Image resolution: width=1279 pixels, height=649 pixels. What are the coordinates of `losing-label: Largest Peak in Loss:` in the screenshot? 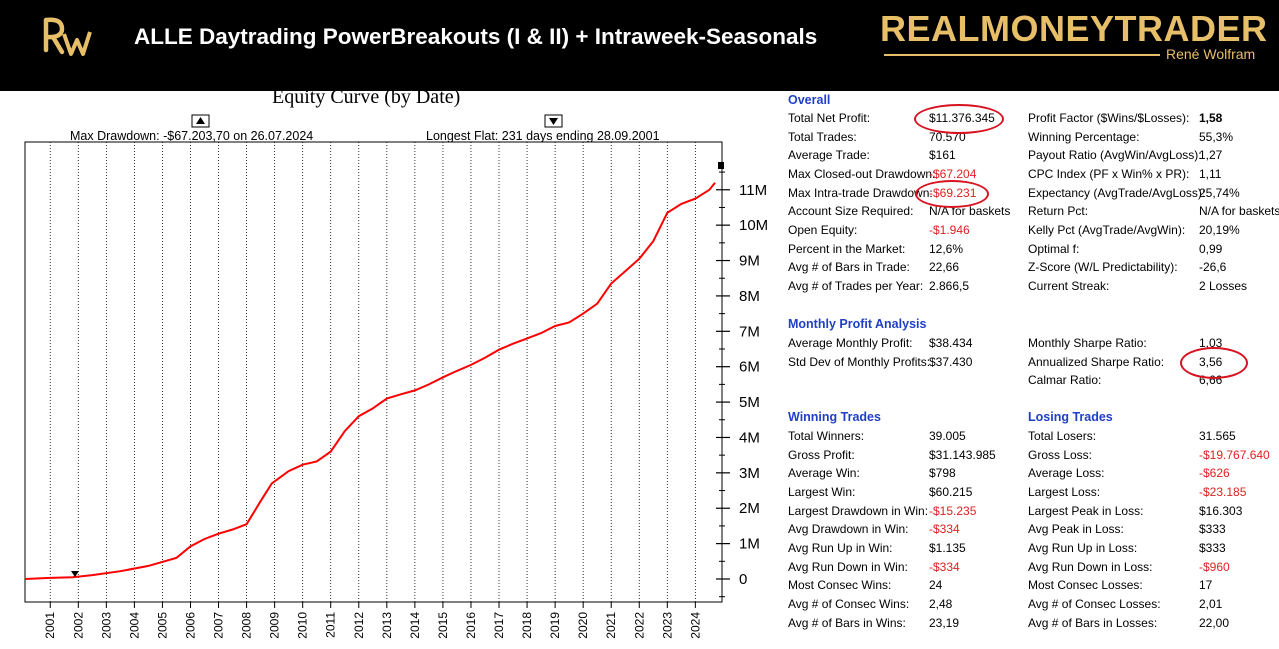 It's located at (1086, 510).